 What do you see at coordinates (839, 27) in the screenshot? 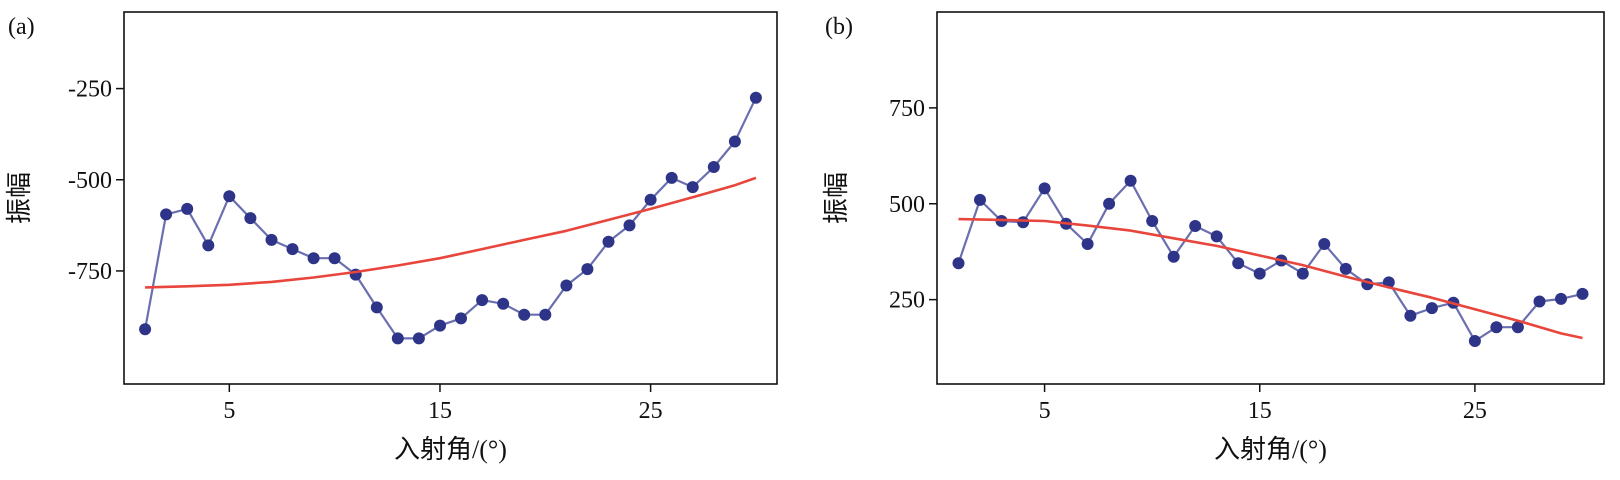
I see `panel-label: (b)` at bounding box center [839, 27].